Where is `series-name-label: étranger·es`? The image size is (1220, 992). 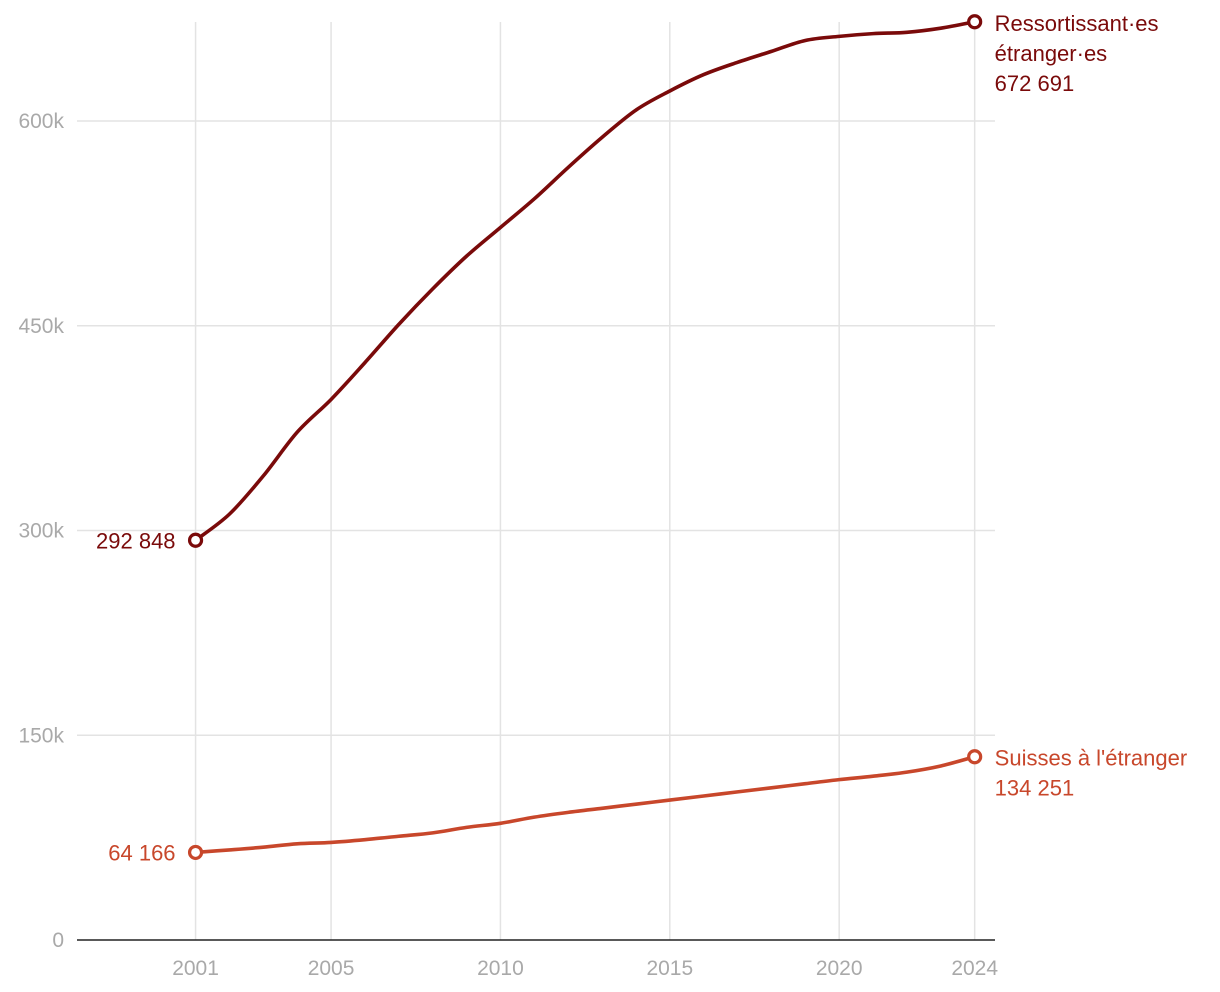
series-name-label: étranger·es is located at coordinates (1051, 53).